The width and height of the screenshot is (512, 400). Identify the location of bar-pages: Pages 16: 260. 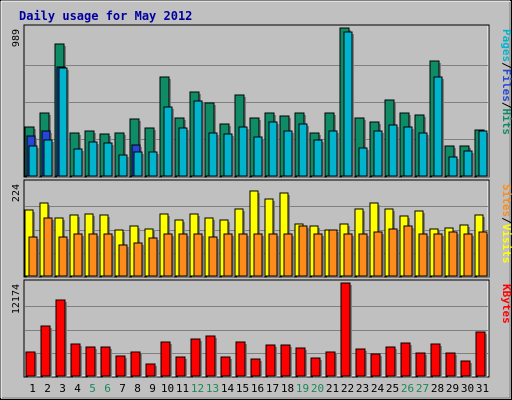
(258, 157).